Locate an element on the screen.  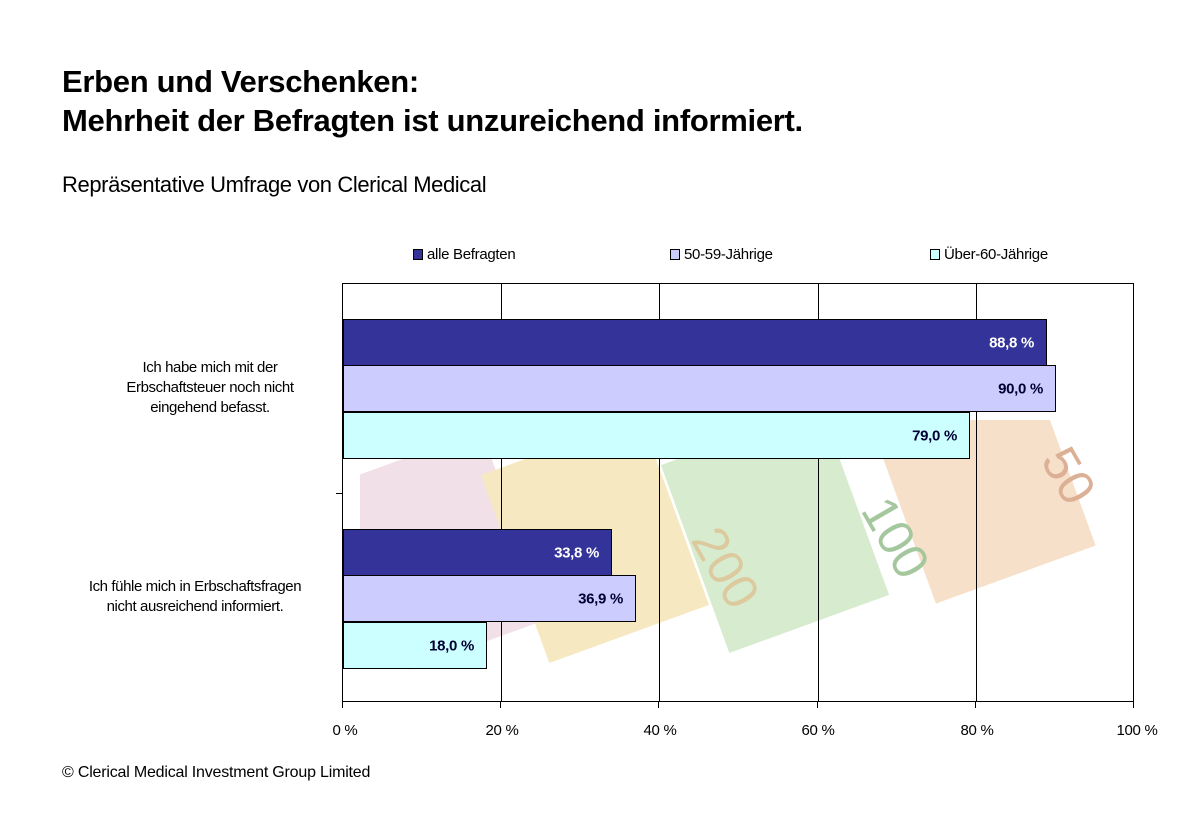
x-tick-label: 0 % is located at coordinates (345, 730).